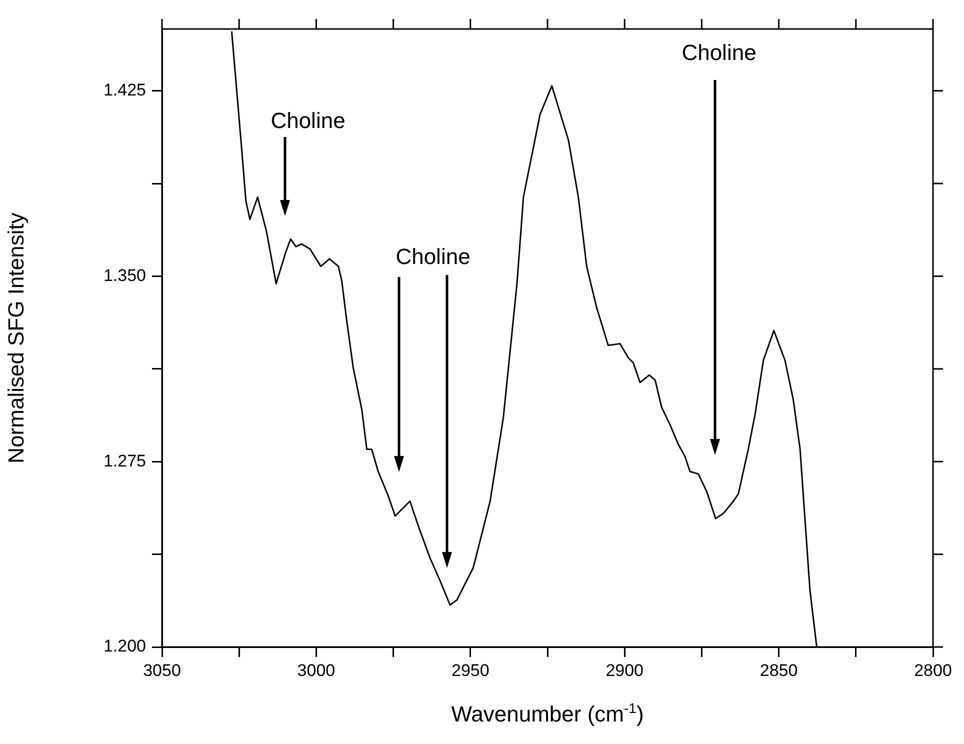  What do you see at coordinates (547, 714) in the screenshot?
I see `x-axis-title: Wavenumber (cm$^{-1}$)` at bounding box center [547, 714].